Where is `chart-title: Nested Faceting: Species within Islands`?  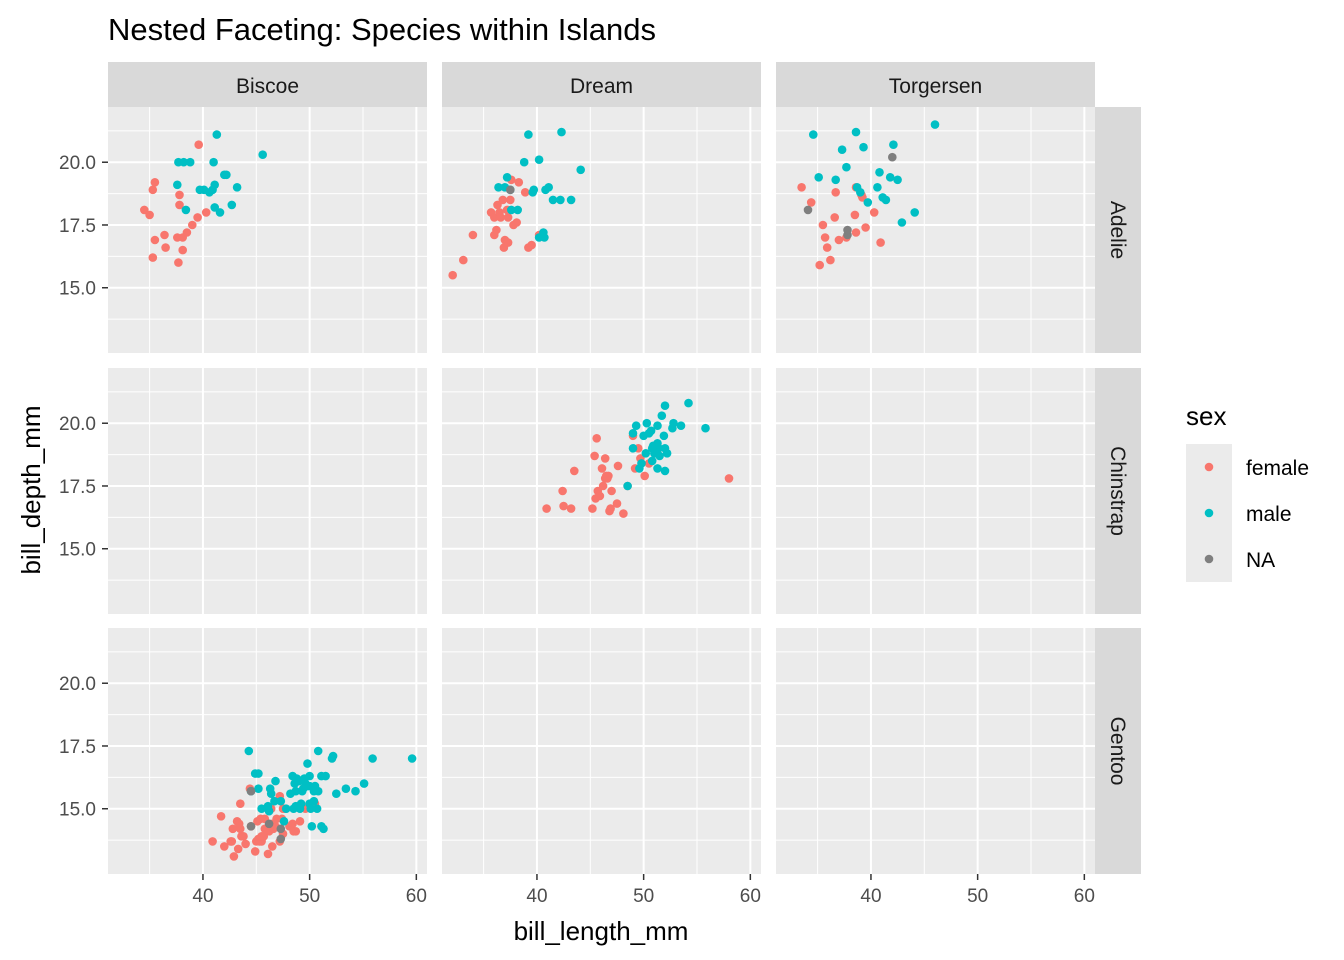
chart-title: Nested Faceting: Species within Islands is located at coordinates (382, 29).